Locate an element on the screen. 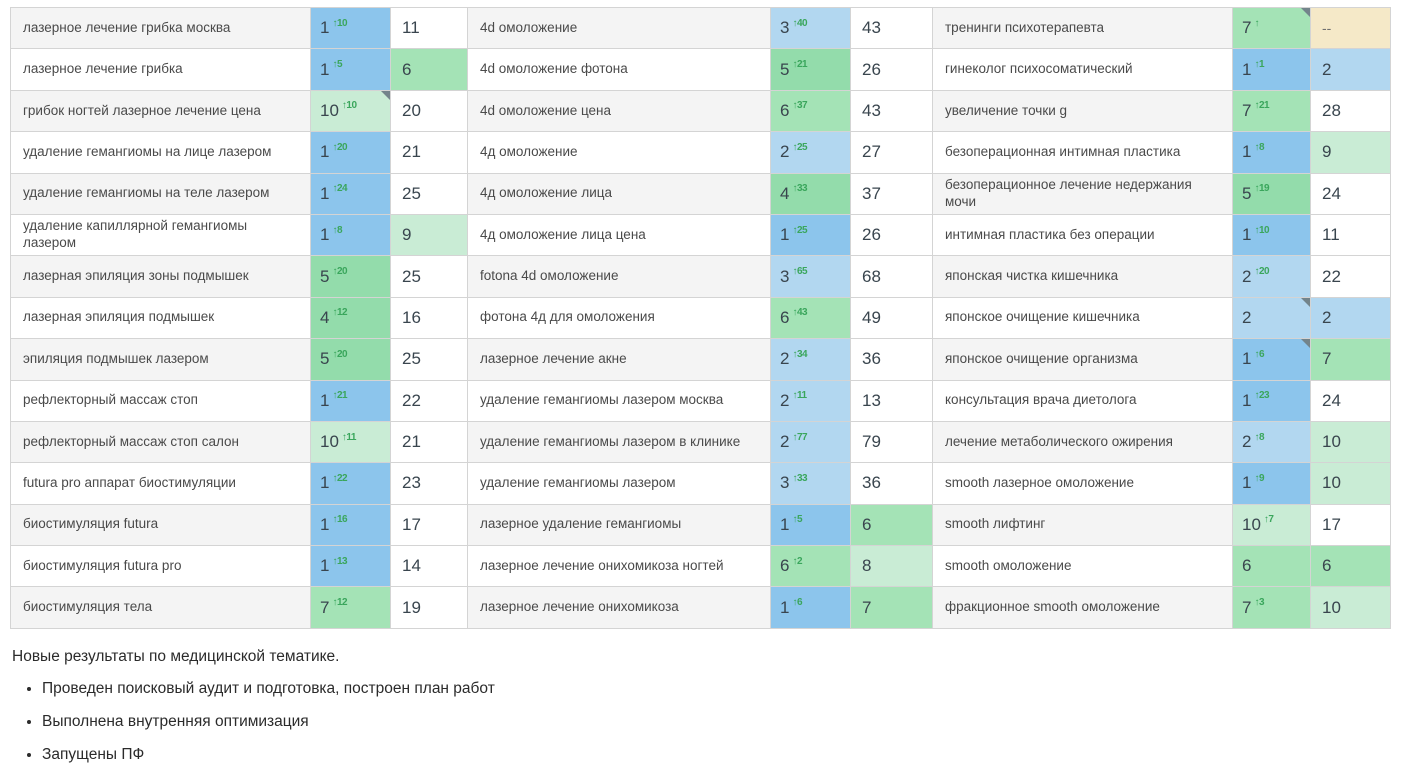  keyword-cell: консультация врача диетолога is located at coordinates (1083, 401).